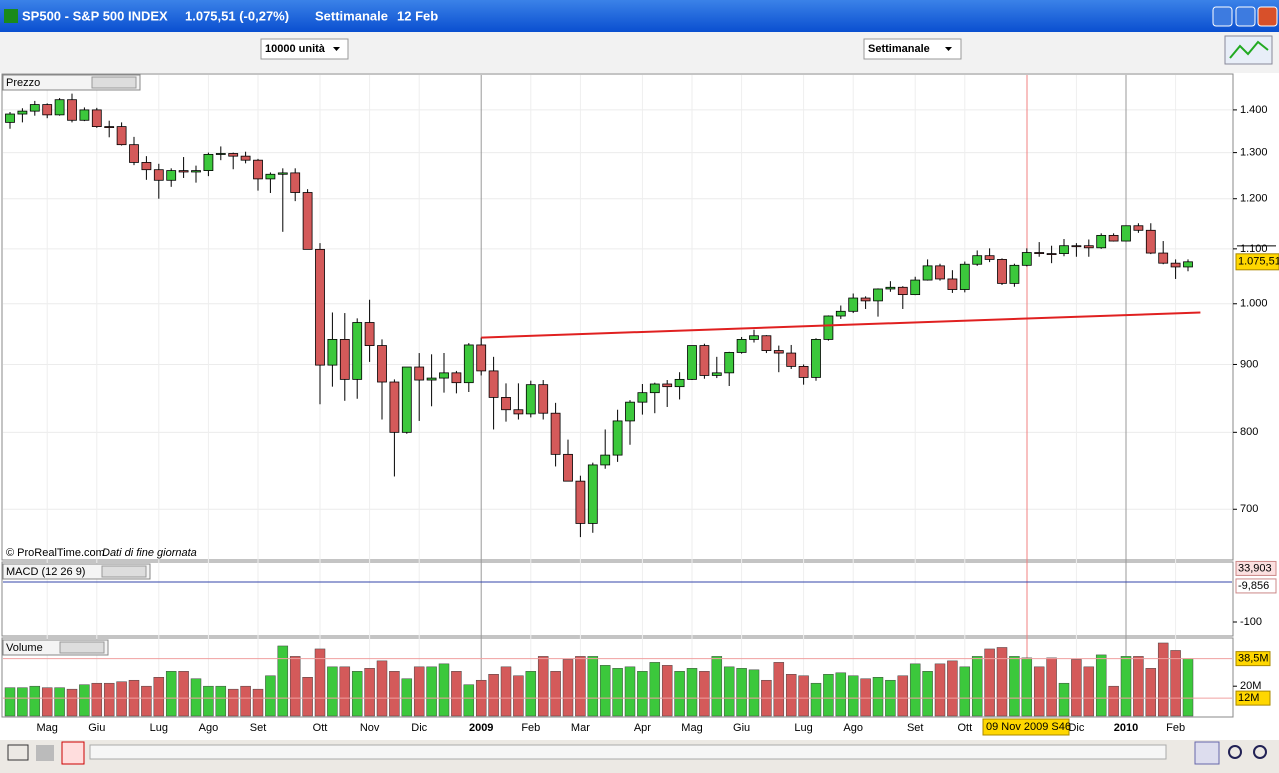 Image resolution: width=1279 pixels, height=773 pixels. Describe the element at coordinates (45, 753) in the screenshot. I see `print-icon` at that location.